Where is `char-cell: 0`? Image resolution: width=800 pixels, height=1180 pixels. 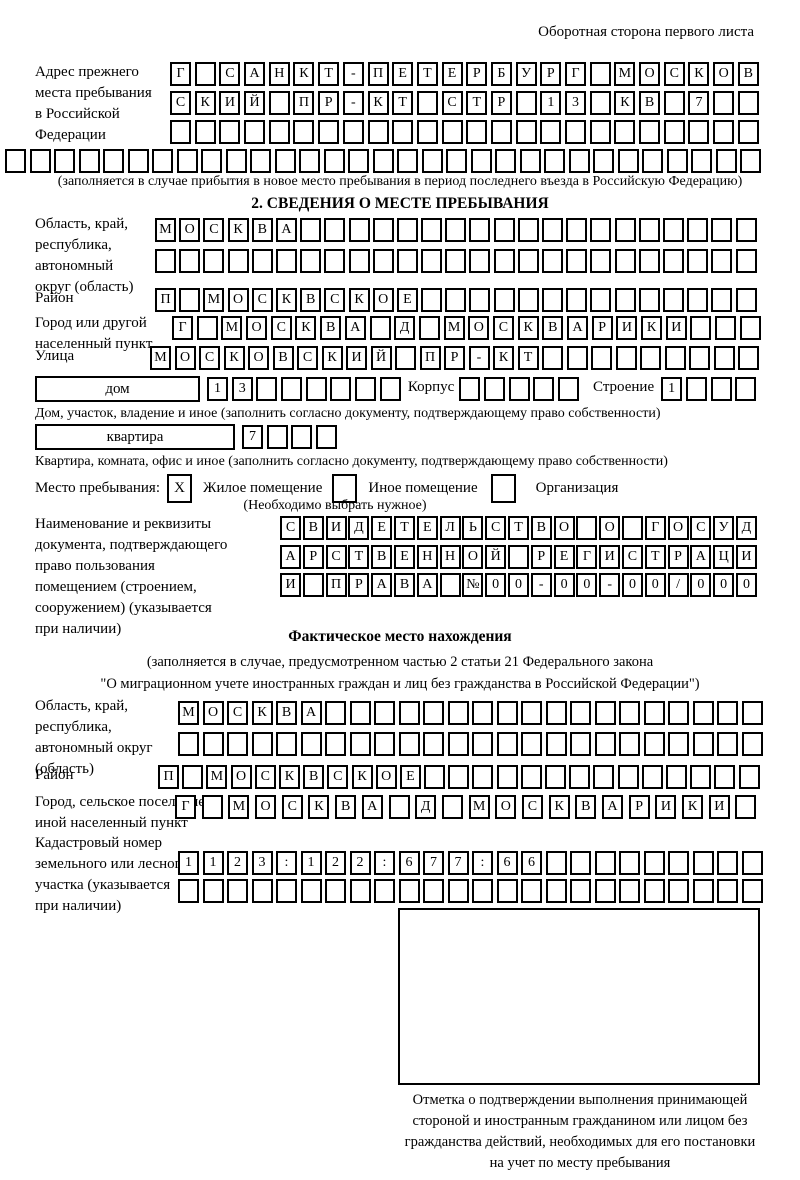
char-cell: 0 is located at coordinates (564, 585).